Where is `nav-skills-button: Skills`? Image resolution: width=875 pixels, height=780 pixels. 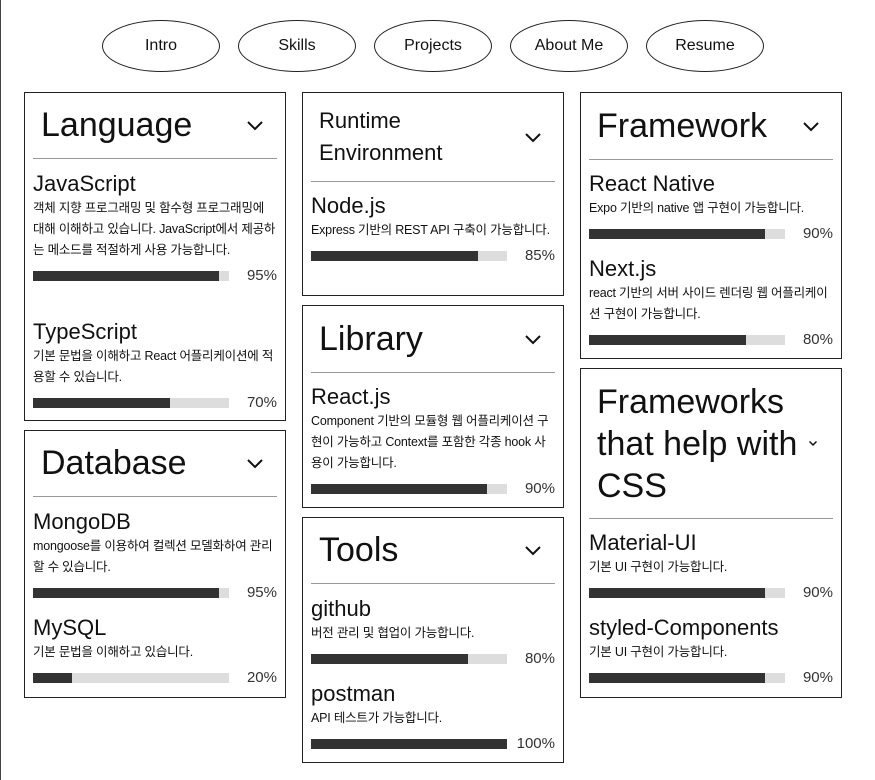
nav-skills-button: Skills is located at coordinates (297, 46).